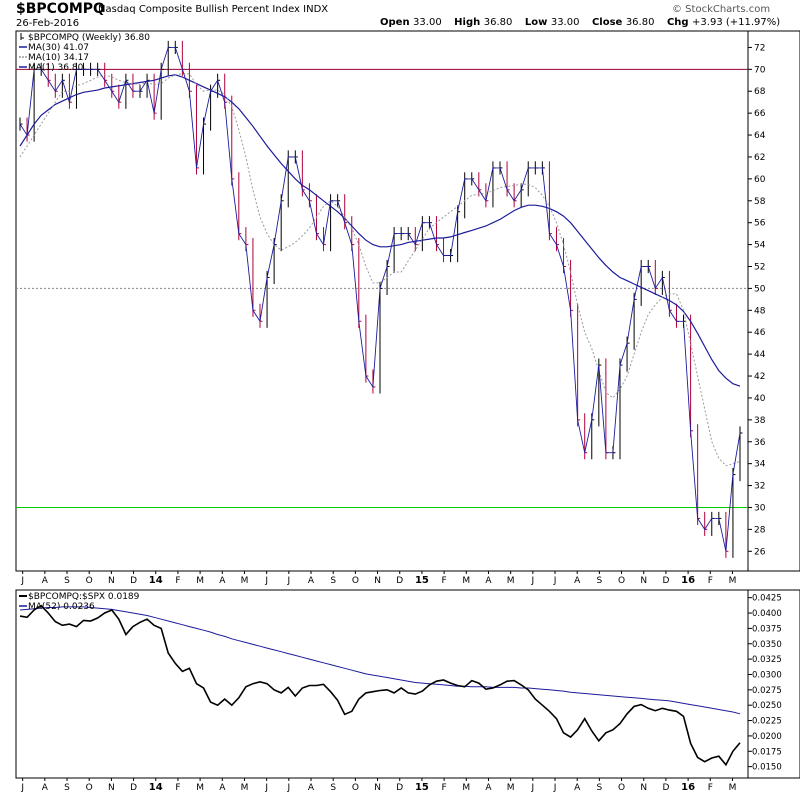 The height and width of the screenshot is (795, 800). Describe the element at coordinates (640, 22) in the screenshot. I see `close-value: 36.80` at that location.